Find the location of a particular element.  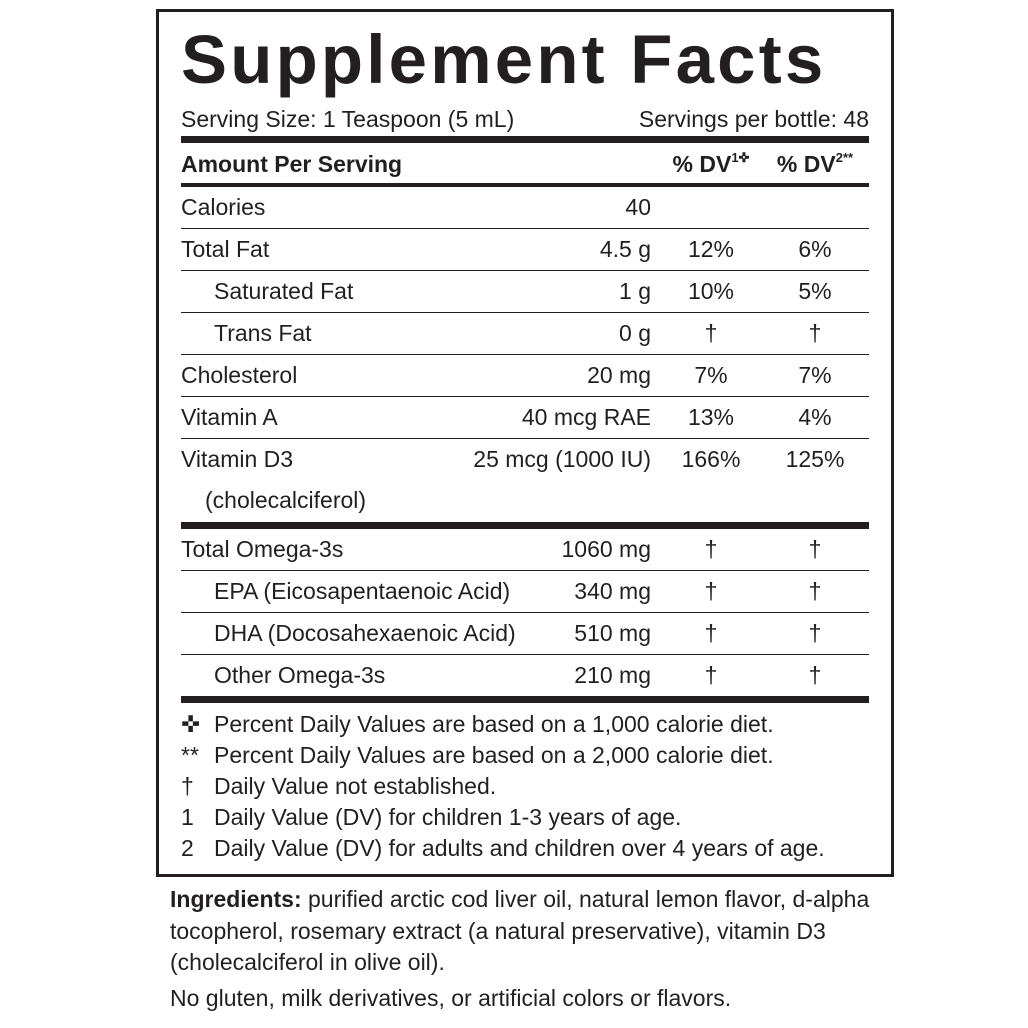

table-row: Total Omega-3s 1060 mg † † is located at coordinates (525, 550).